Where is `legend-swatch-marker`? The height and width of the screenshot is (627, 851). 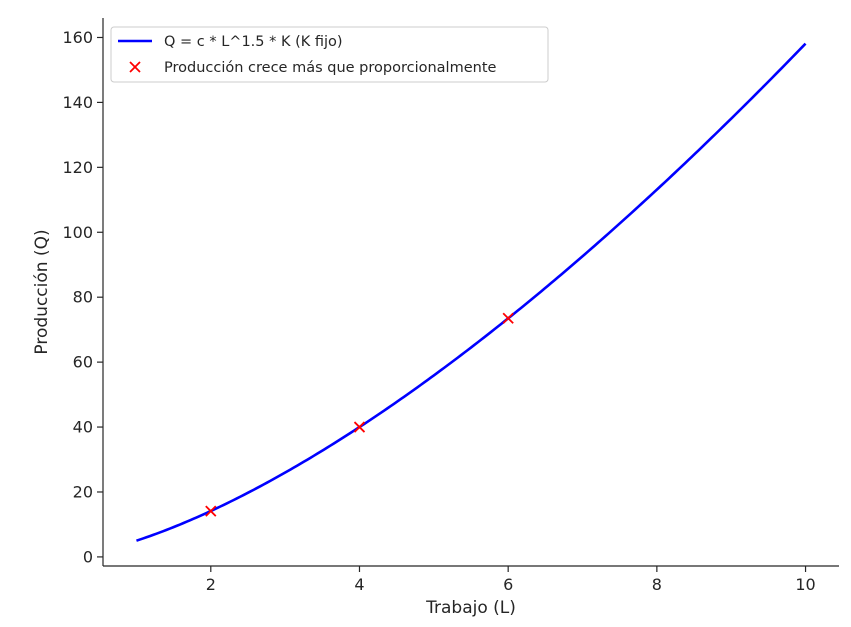 legend-swatch-marker is located at coordinates (135, 67).